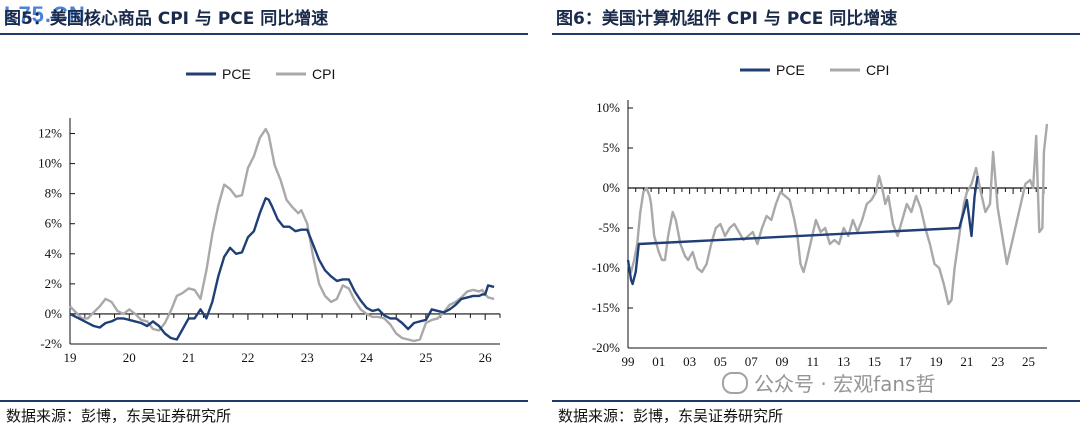  I want to click on x-tick-label: 22, so click(247, 357).